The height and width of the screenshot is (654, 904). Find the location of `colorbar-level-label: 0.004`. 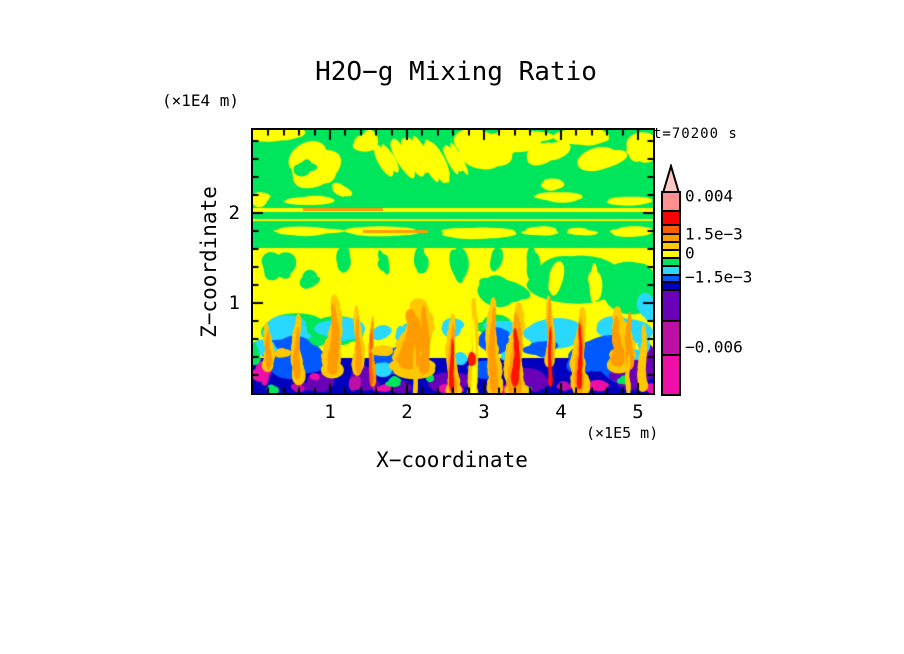

colorbar-level-label: 0.004 is located at coordinates (709, 196).